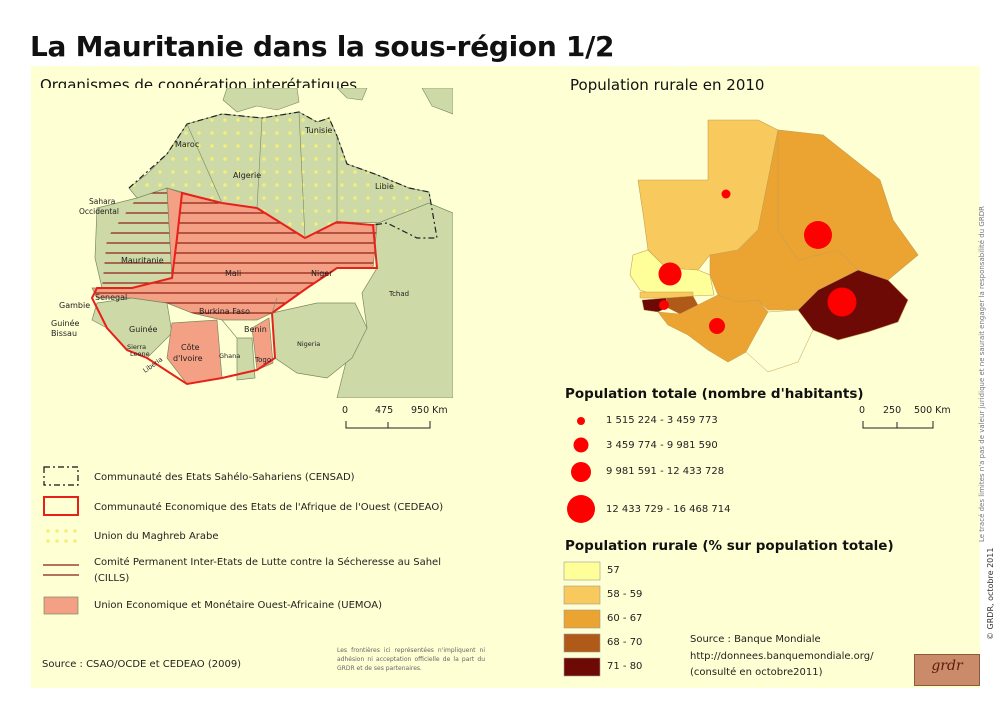 This screenshot has width=1006, height=711. What do you see at coordinates (65, 323) in the screenshot?
I see `label-guinee-bissau: Guinée` at bounding box center [65, 323].